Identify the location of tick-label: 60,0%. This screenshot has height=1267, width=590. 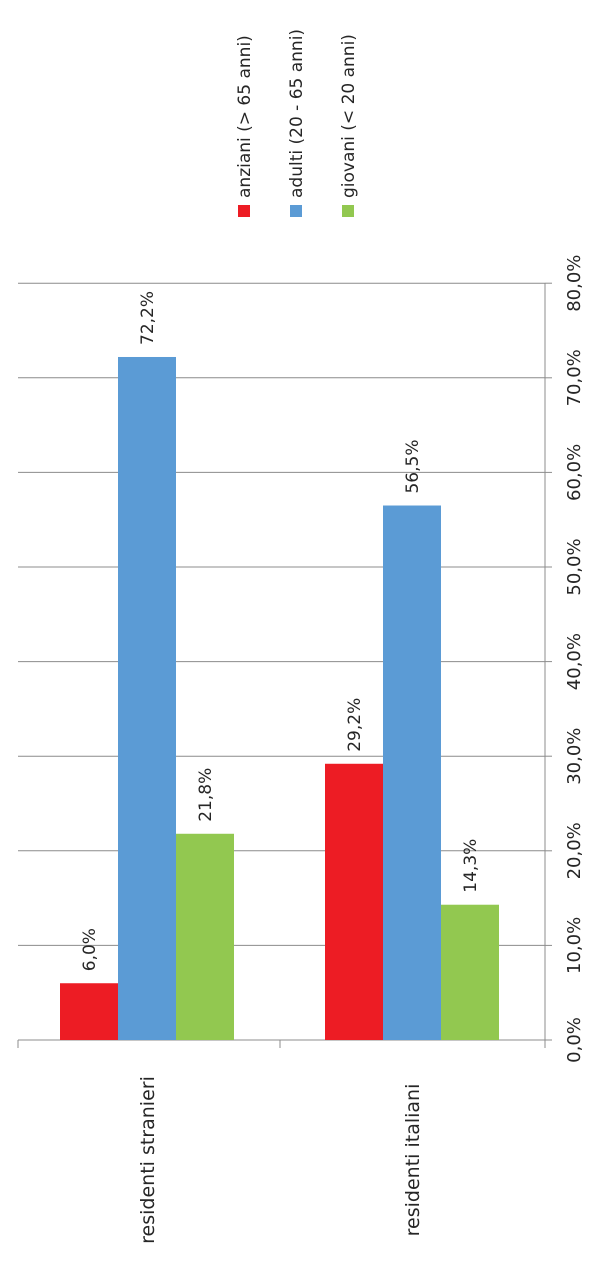
(574, 472).